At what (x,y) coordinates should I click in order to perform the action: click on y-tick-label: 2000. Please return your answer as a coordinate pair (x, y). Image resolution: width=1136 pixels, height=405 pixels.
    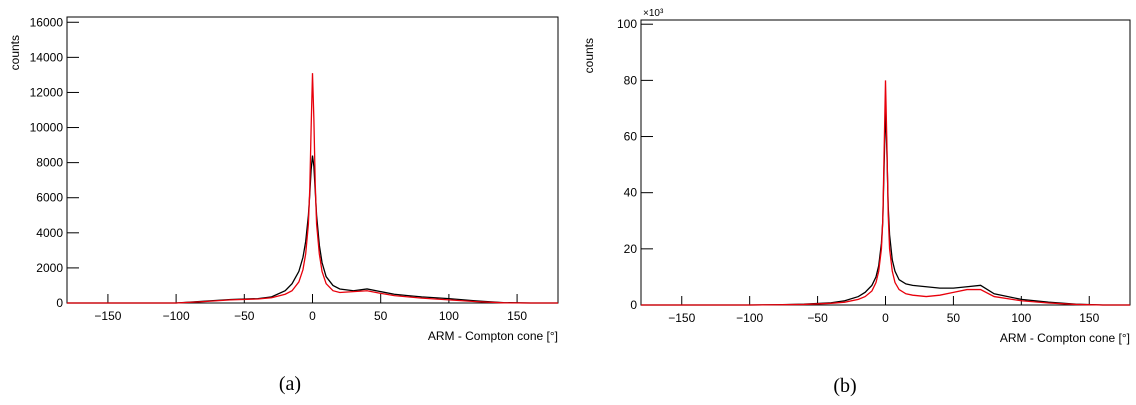
    Looking at the image, I should click on (49, 268).